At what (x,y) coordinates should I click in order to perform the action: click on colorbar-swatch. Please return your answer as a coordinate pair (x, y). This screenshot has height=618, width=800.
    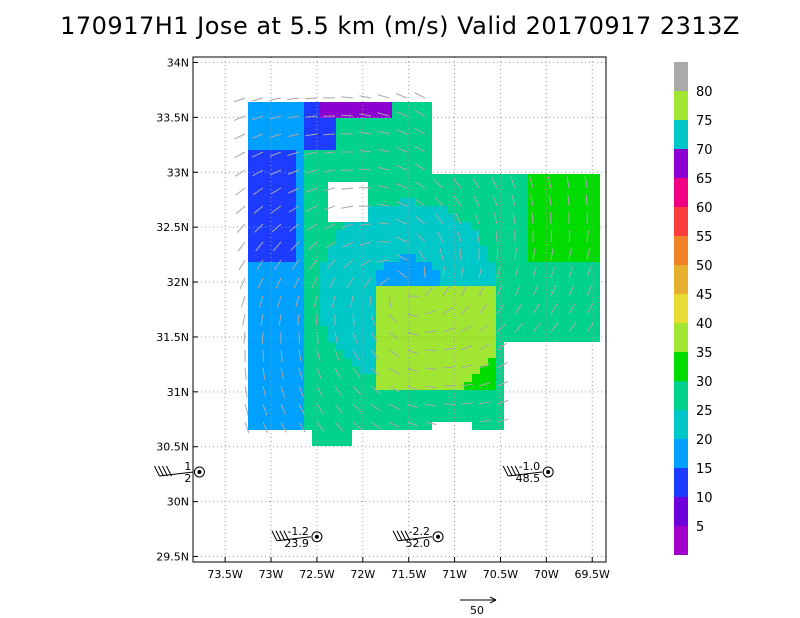
    Looking at the image, I should click on (681, 134).